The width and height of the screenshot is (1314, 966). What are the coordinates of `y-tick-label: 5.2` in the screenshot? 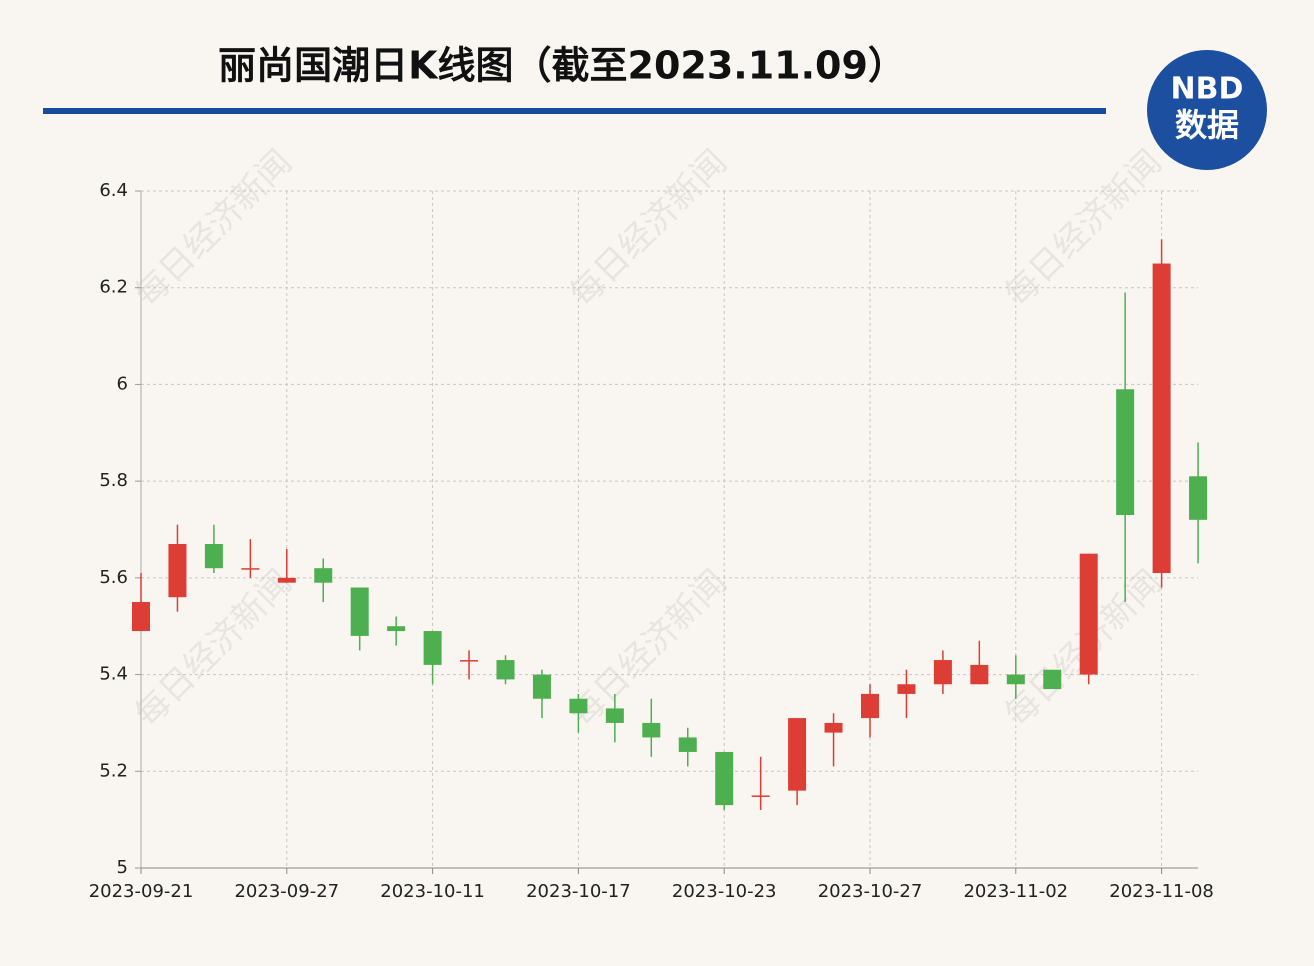 It's located at (113, 770).